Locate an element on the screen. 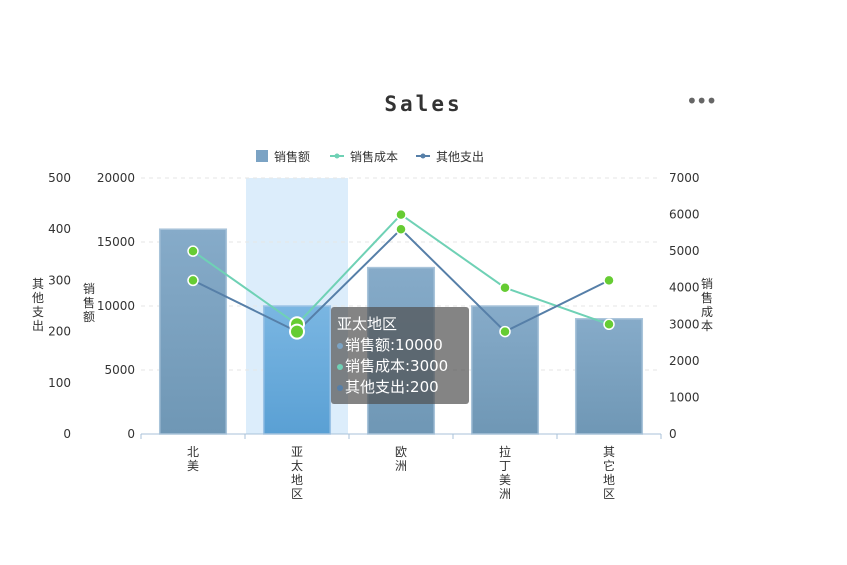 This screenshot has width=847, height=565. tooltip-sales-text: 销售额:10000 is located at coordinates (394, 345).